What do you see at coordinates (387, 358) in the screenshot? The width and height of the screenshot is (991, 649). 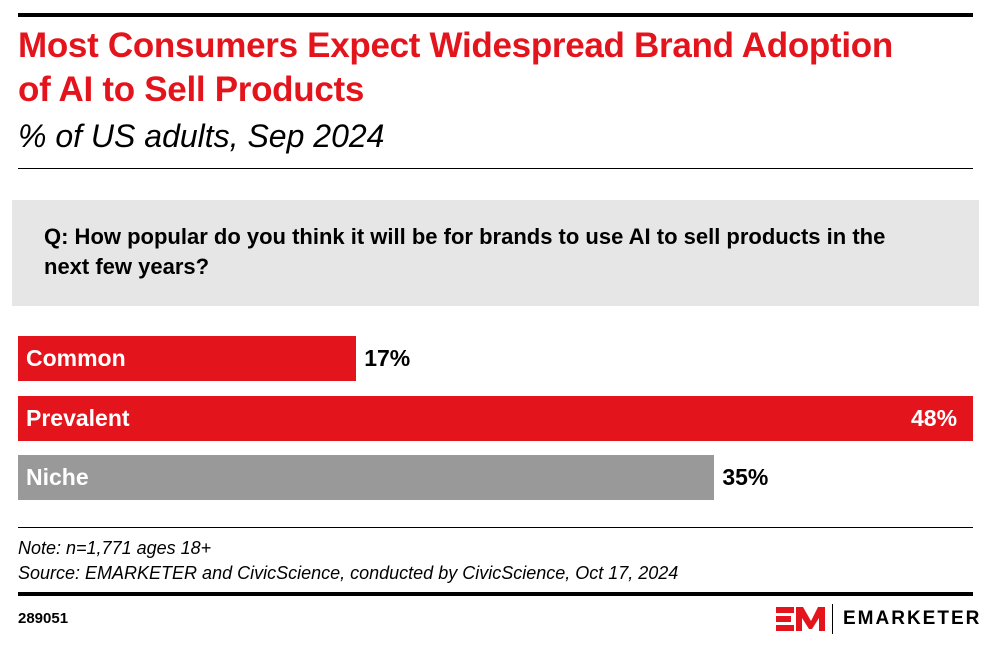 I see `data-label: 17%` at bounding box center [387, 358].